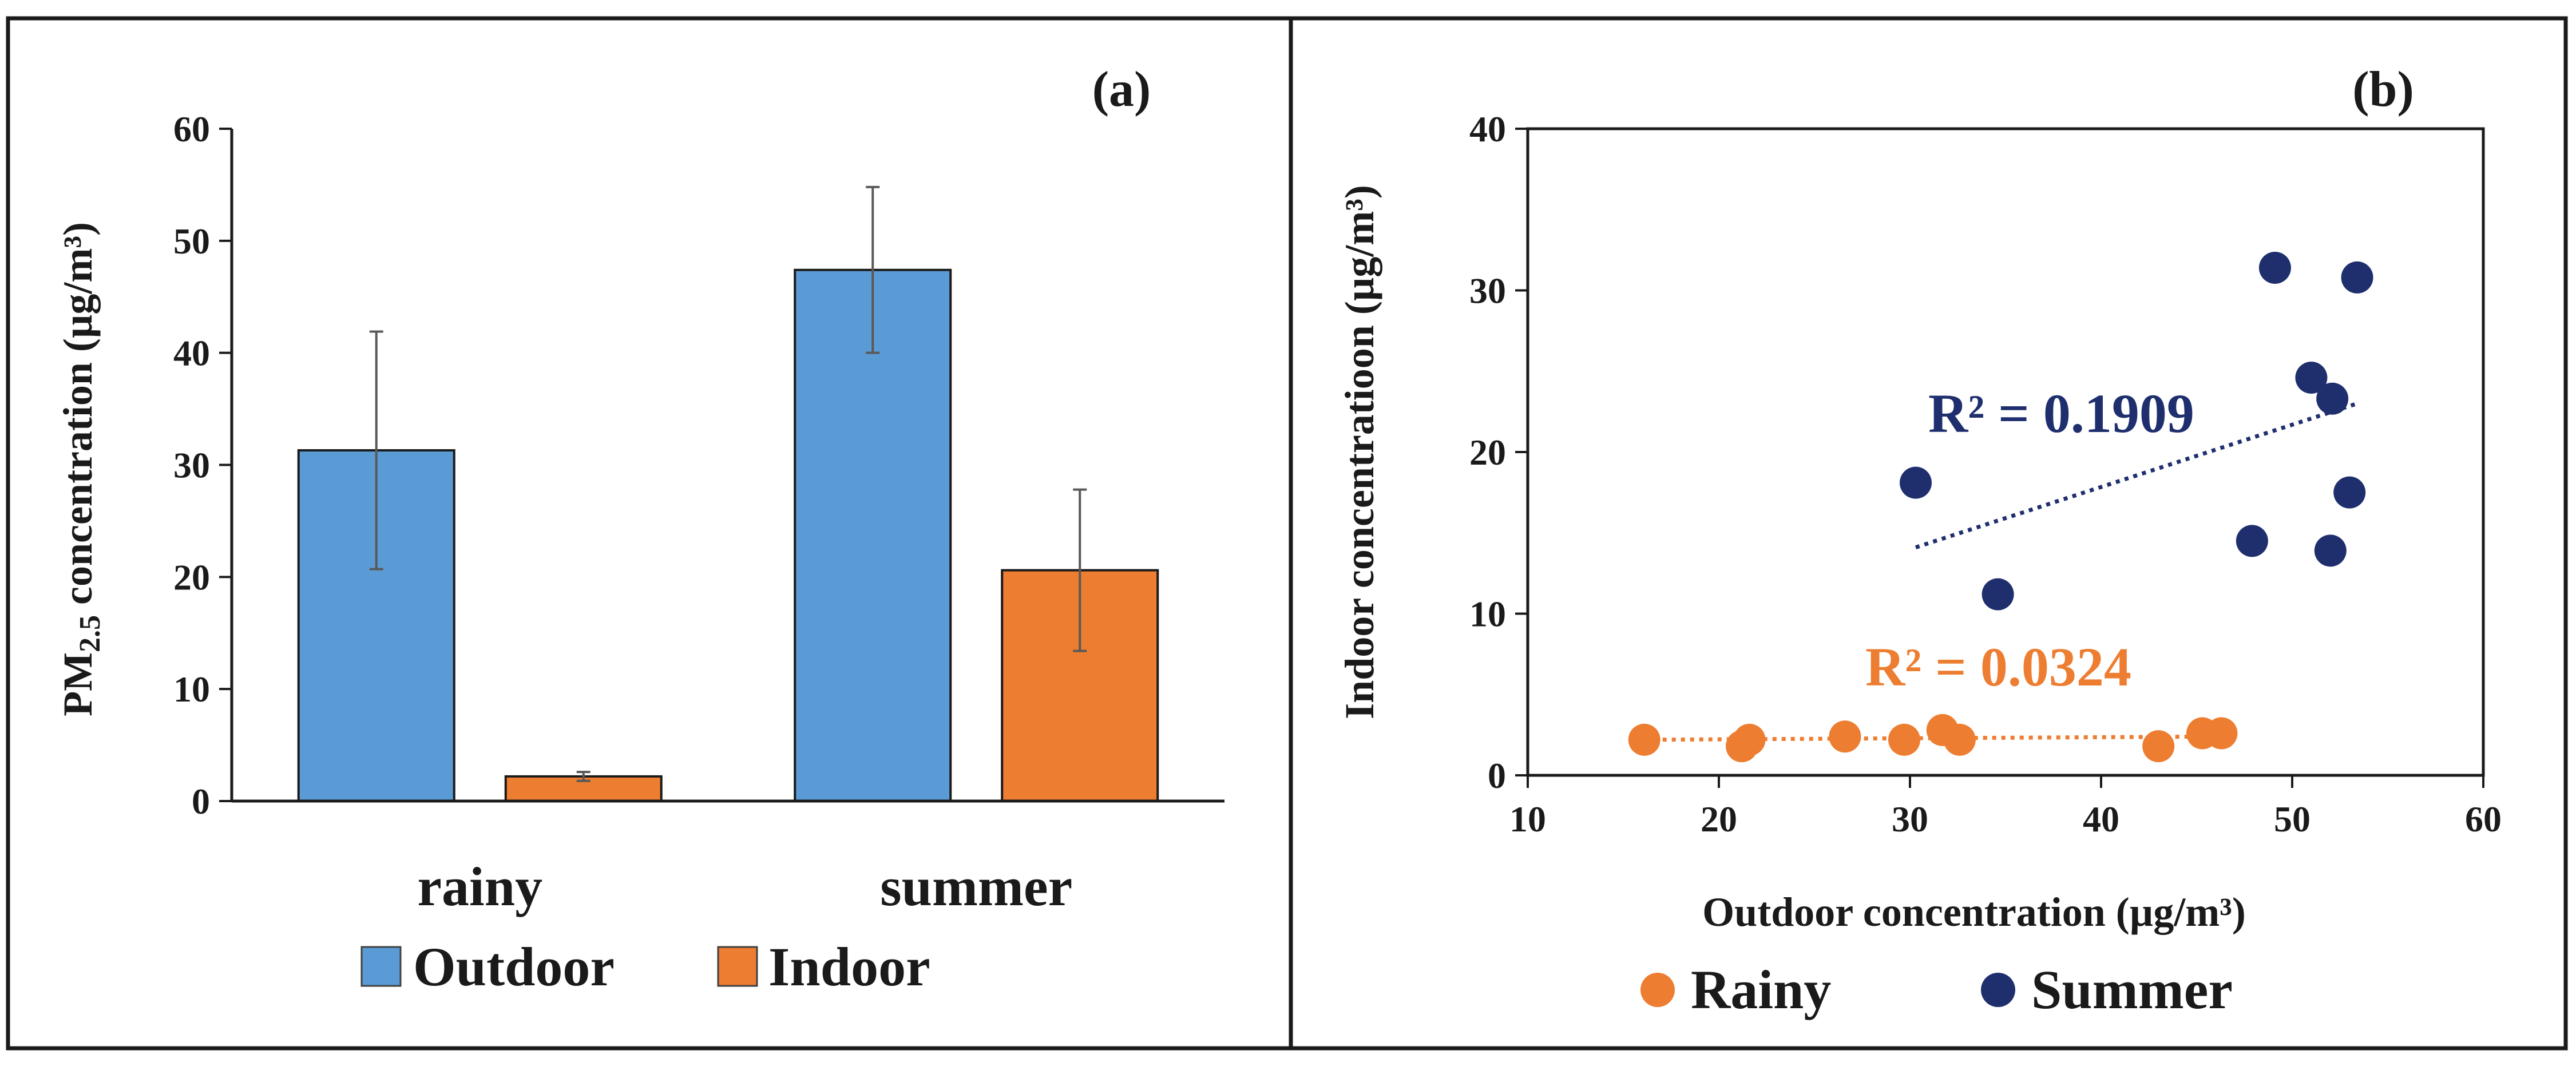 The width and height of the screenshot is (2576, 1070). Describe the element at coordinates (2484, 819) in the screenshot. I see `scatter-x-tick-label: 60` at that location.